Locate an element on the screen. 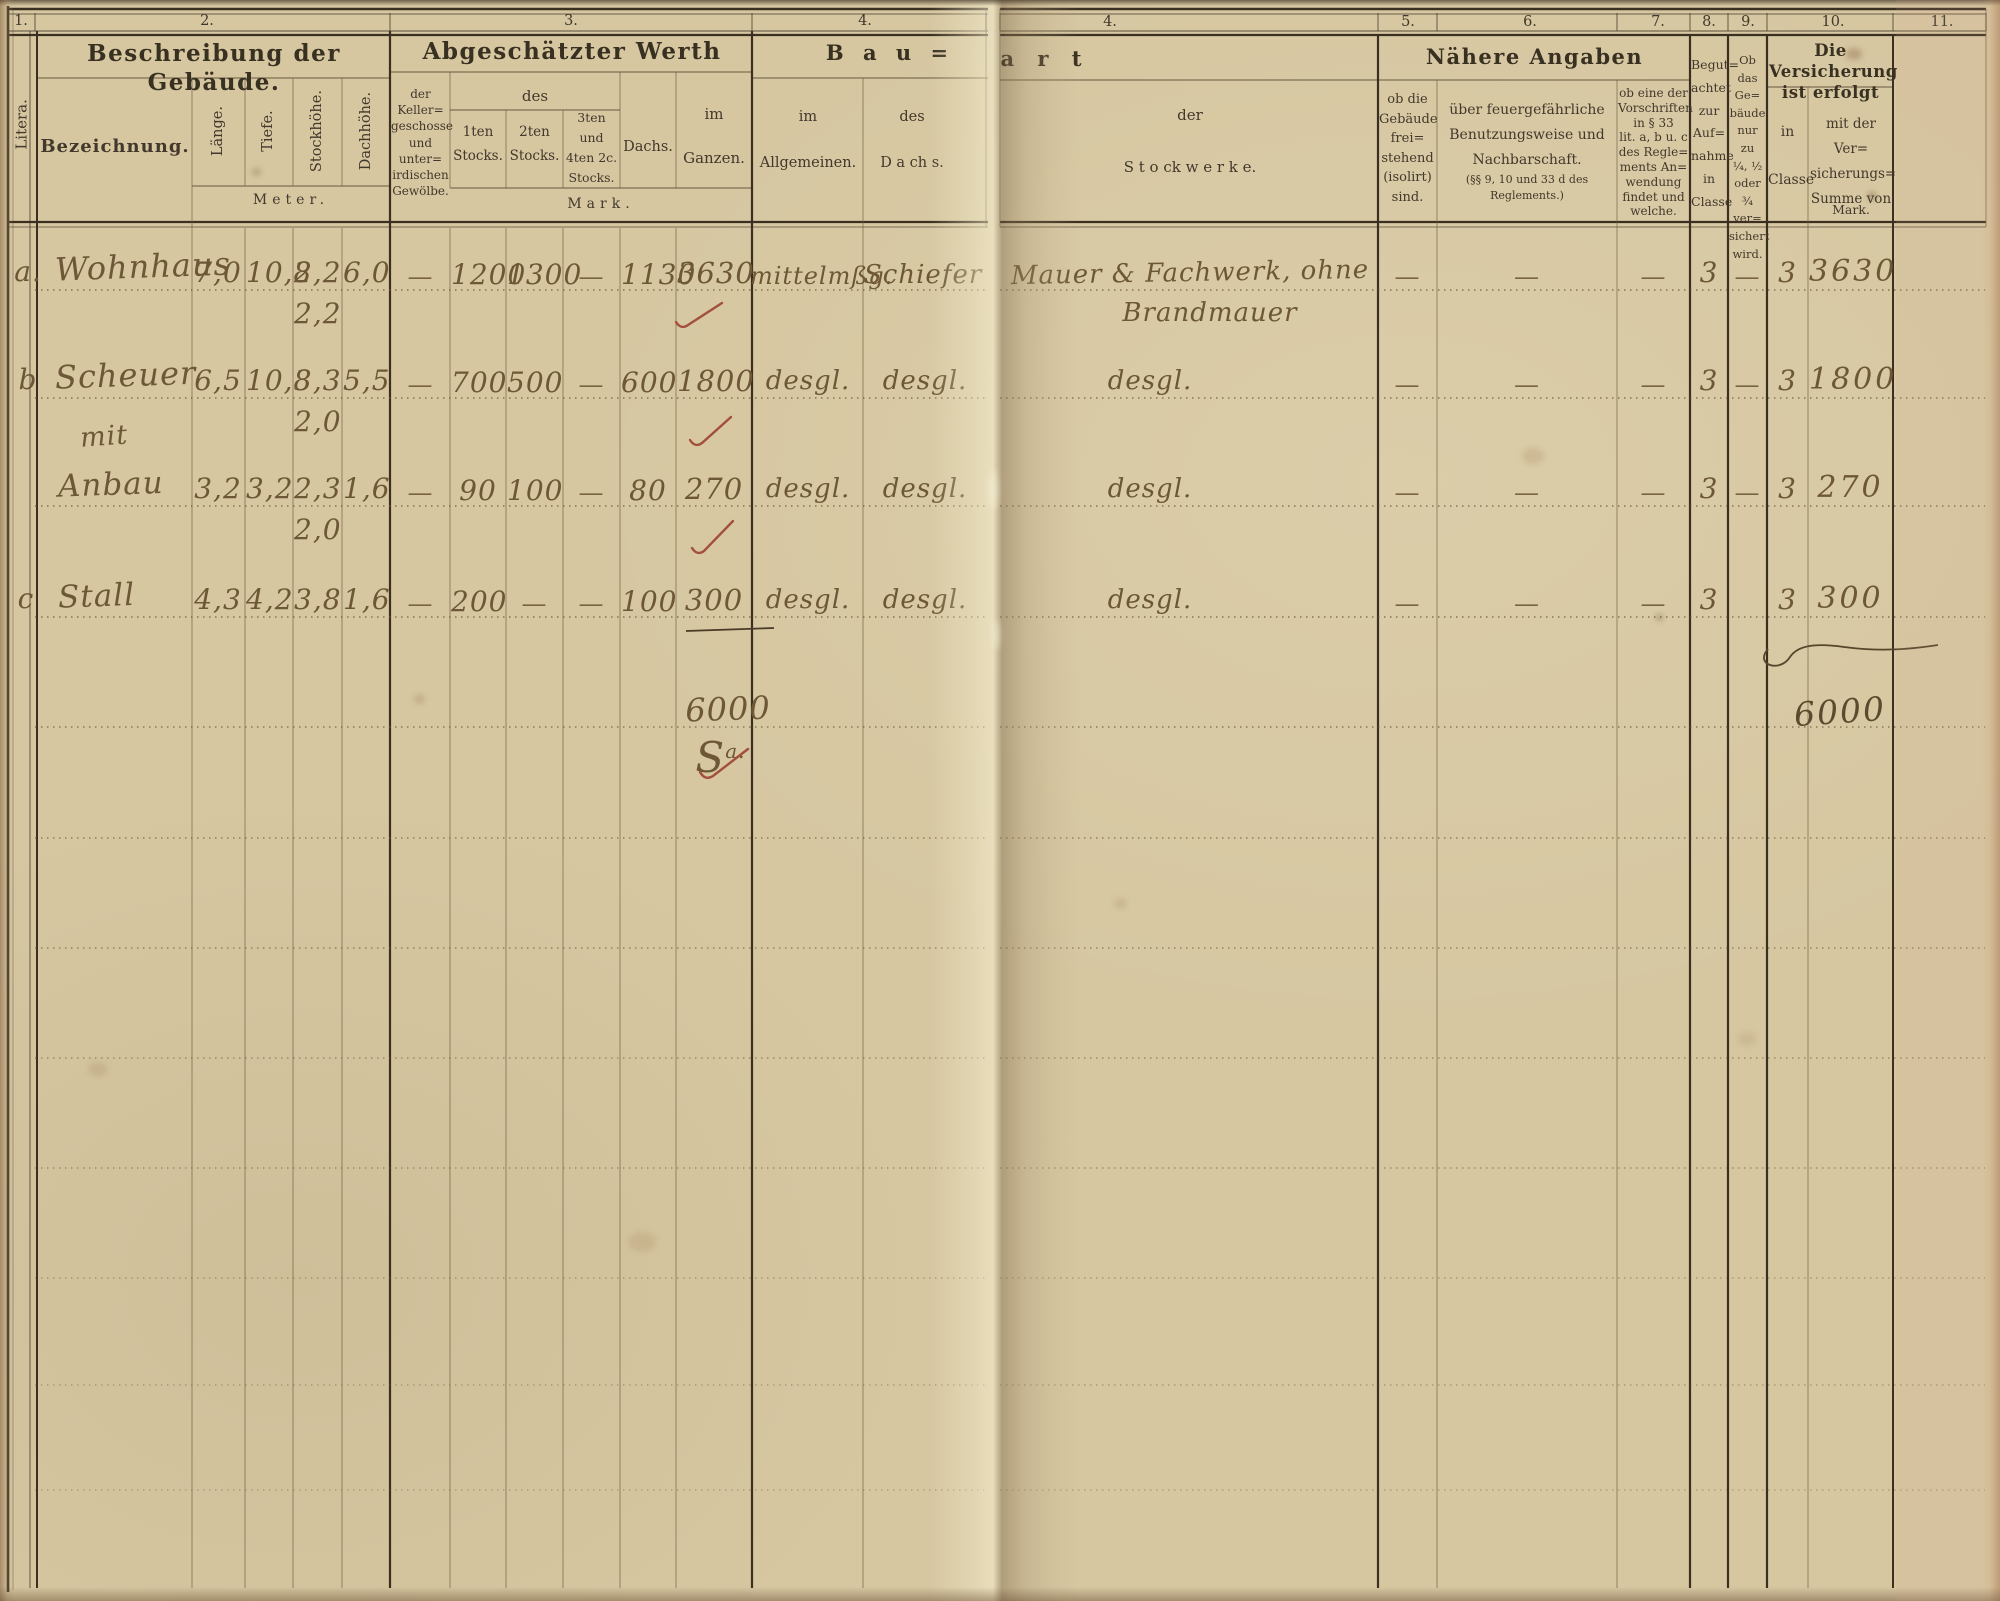  ruler-col-5: 5. is located at coordinates (1408, 22).